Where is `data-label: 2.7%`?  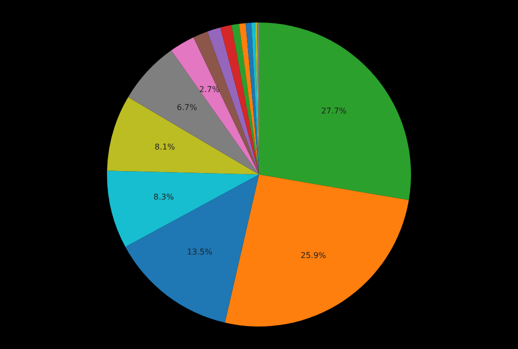
data-label: 2.7% is located at coordinates (209, 89).